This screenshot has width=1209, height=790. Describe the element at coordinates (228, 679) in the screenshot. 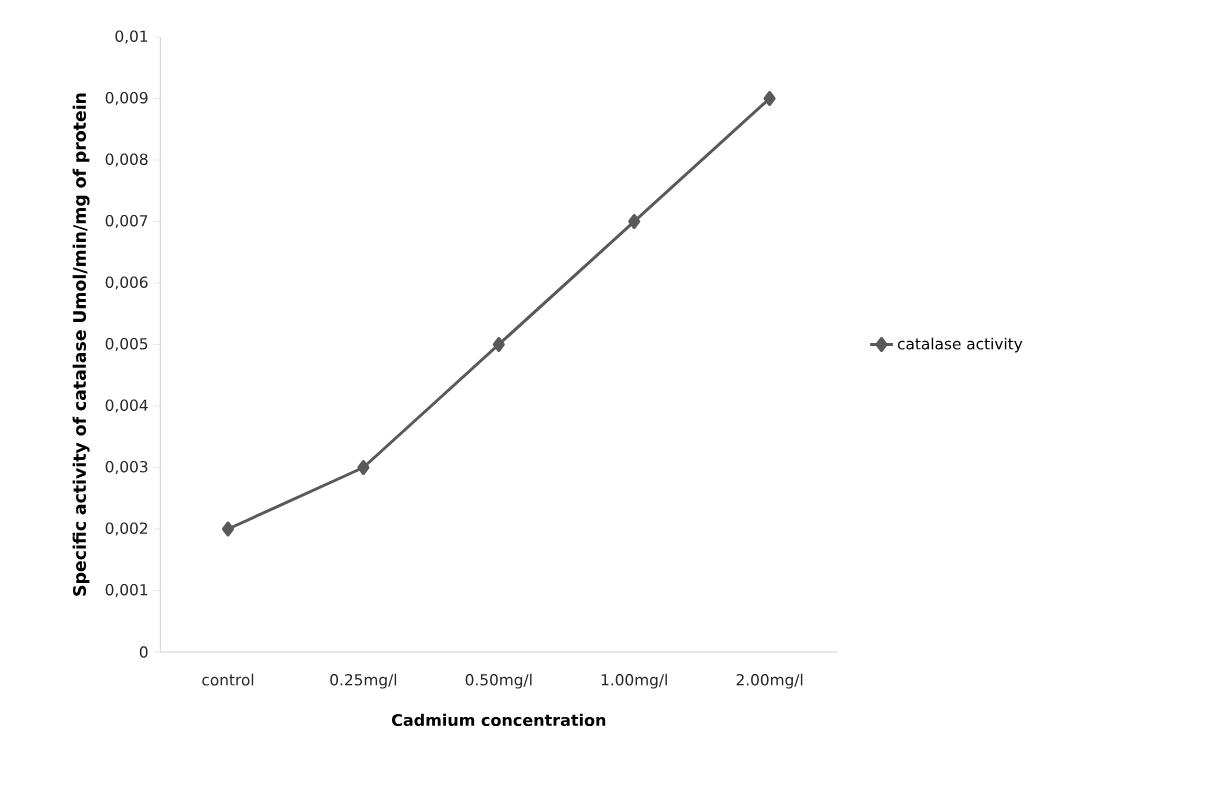

I see `x-tick-label: control` at that location.